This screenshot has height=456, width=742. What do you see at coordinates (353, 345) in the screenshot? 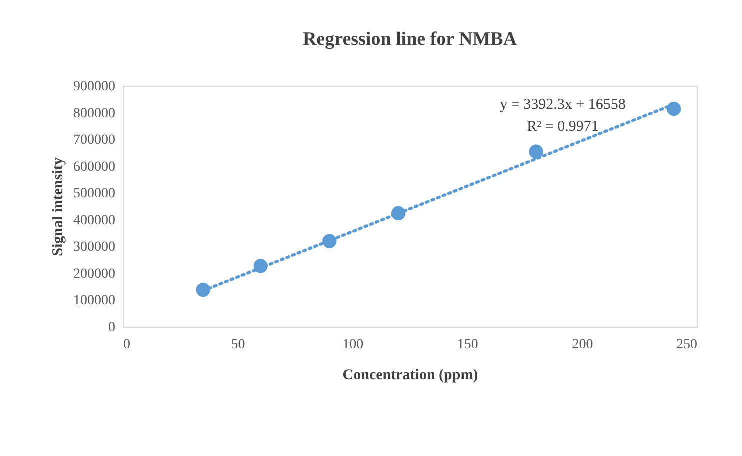
I see `x-tick-label: 100` at bounding box center [353, 345].